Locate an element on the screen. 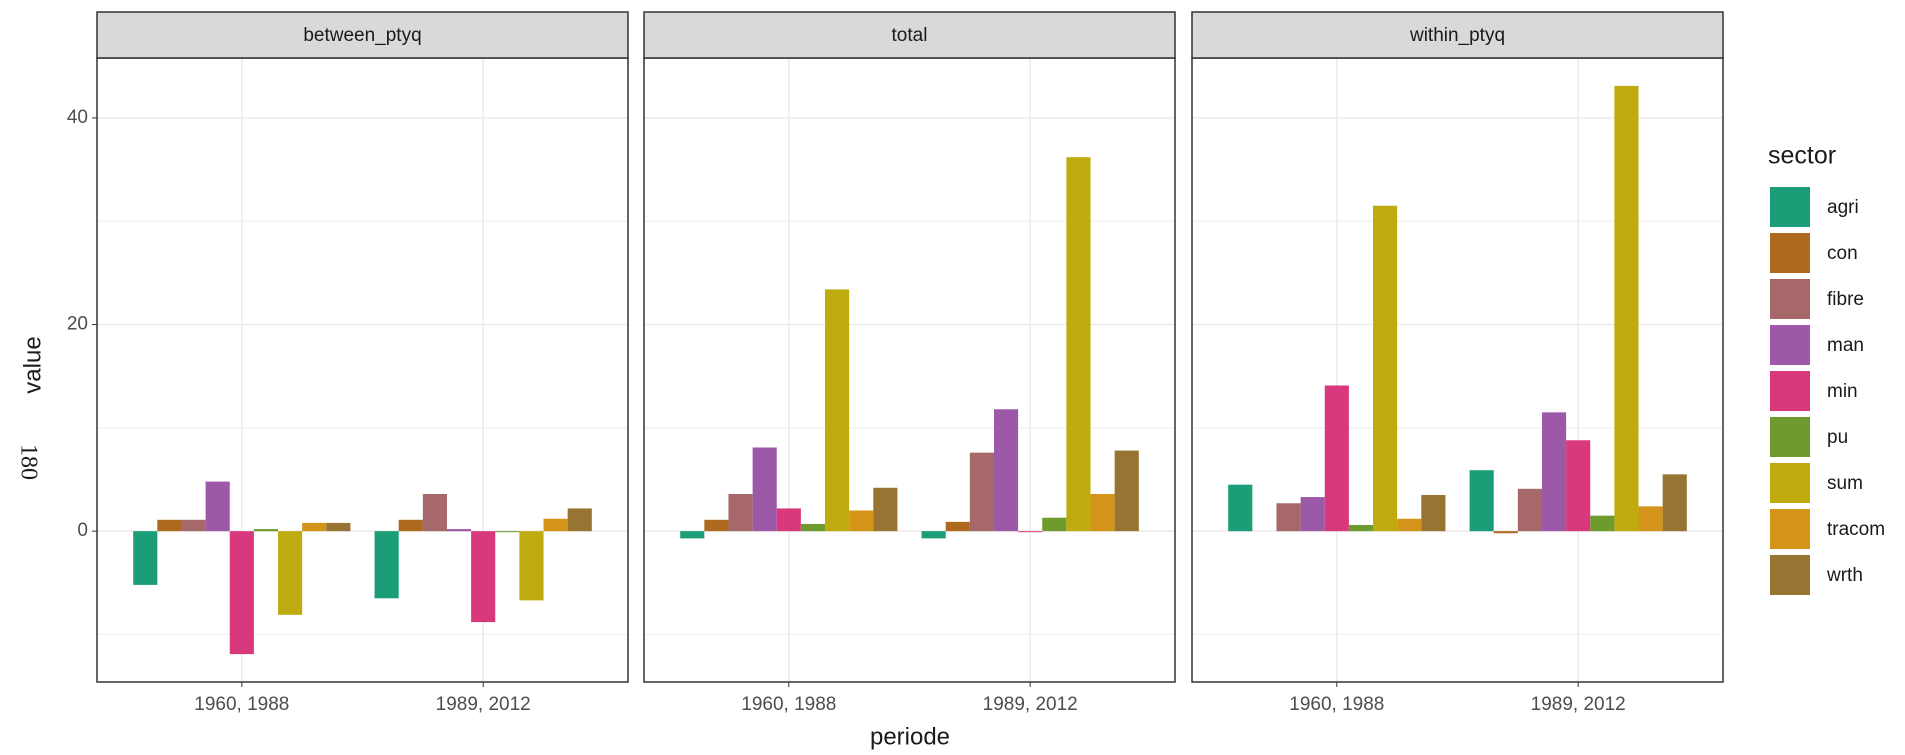  y-tick-label: 20 is located at coordinates (77, 324).